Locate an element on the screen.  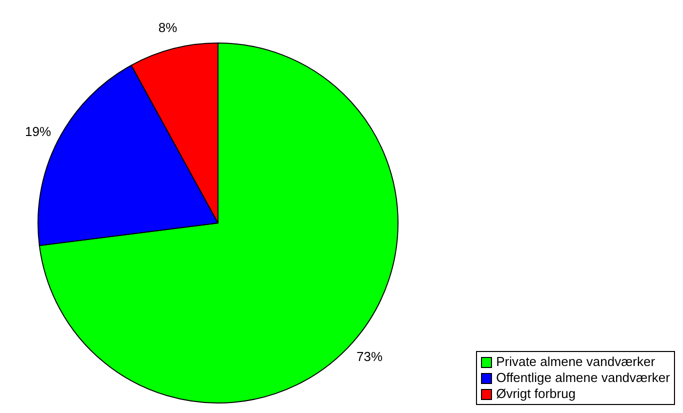
legend-label: Øvrigt forbrug is located at coordinates (536, 394).